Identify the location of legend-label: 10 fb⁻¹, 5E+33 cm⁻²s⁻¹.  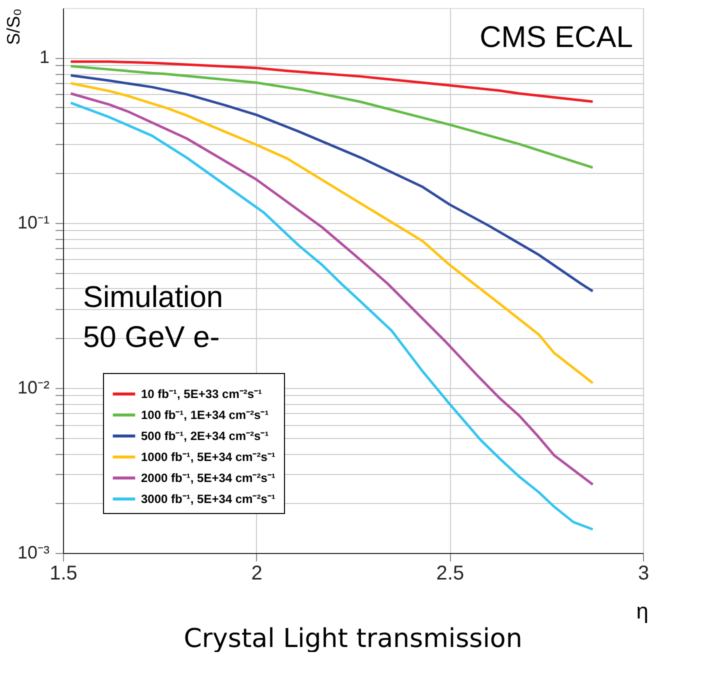
(201, 394).